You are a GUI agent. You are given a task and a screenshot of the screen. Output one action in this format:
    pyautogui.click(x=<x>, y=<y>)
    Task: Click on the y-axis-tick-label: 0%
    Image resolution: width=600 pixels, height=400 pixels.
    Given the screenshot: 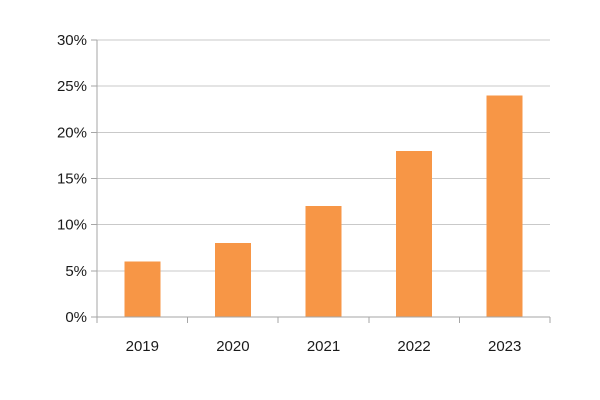 What is the action you would take?
    pyautogui.click(x=76, y=317)
    